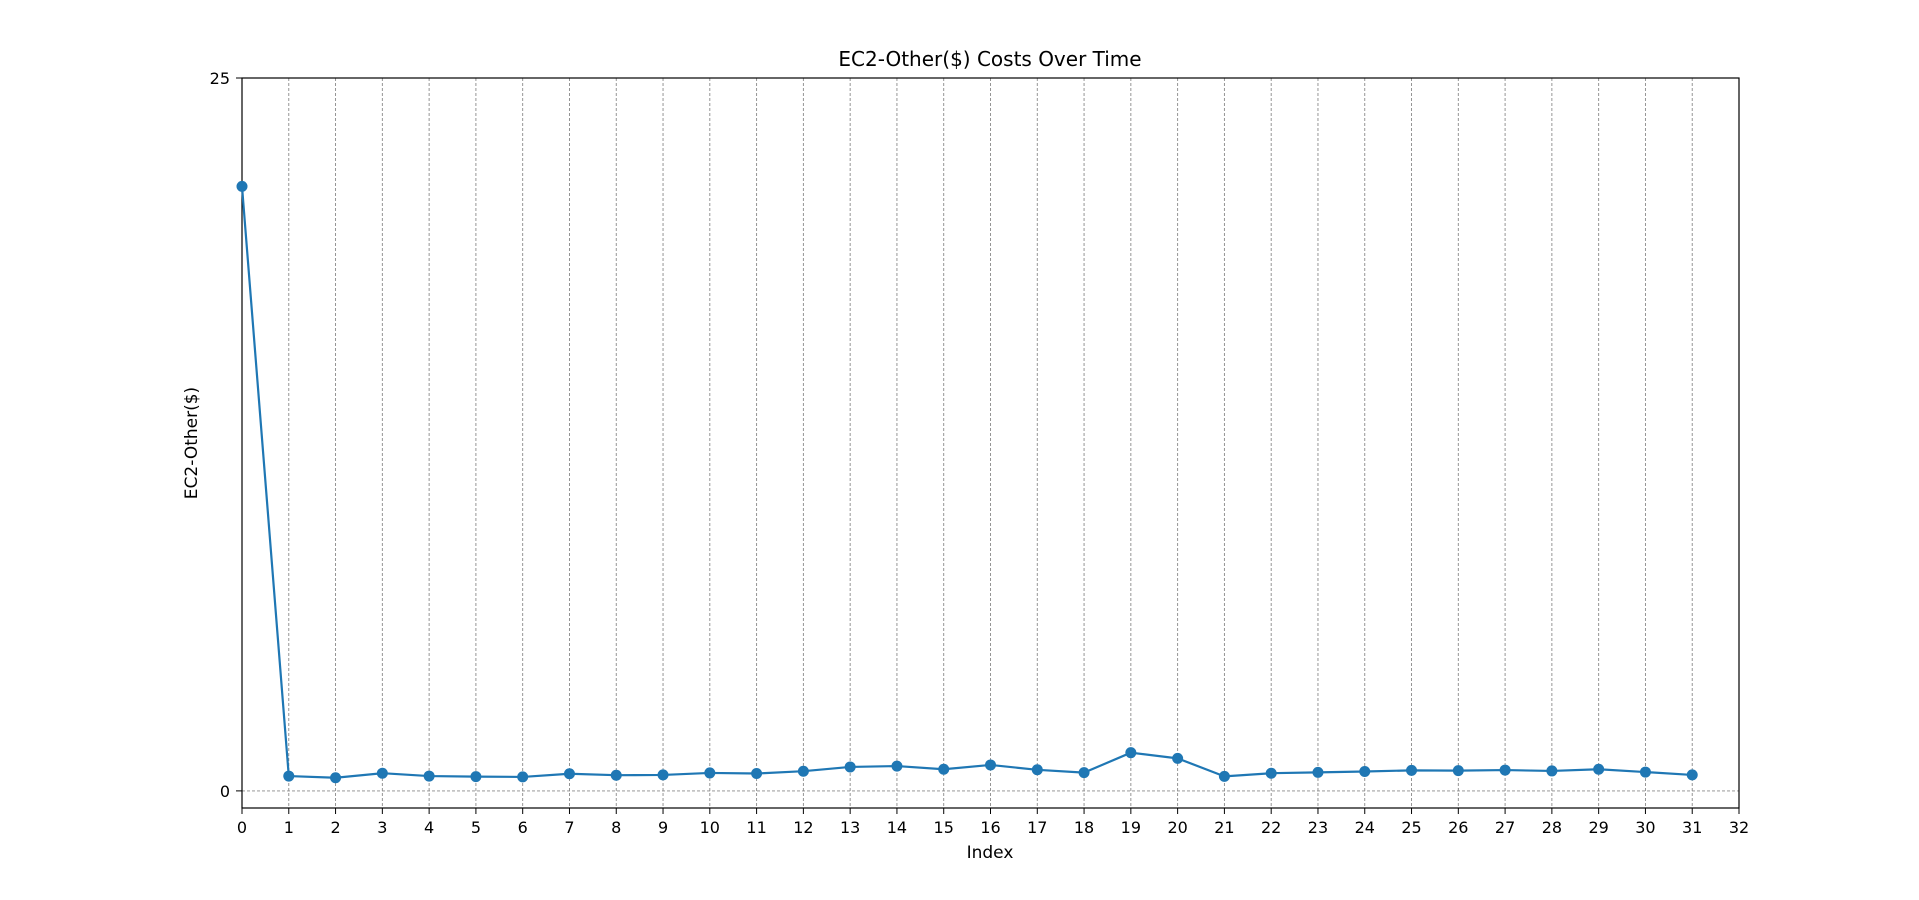 This screenshot has width=1919, height=900. Describe the element at coordinates (1552, 827) in the screenshot. I see `x-tick-label: 28` at that location.